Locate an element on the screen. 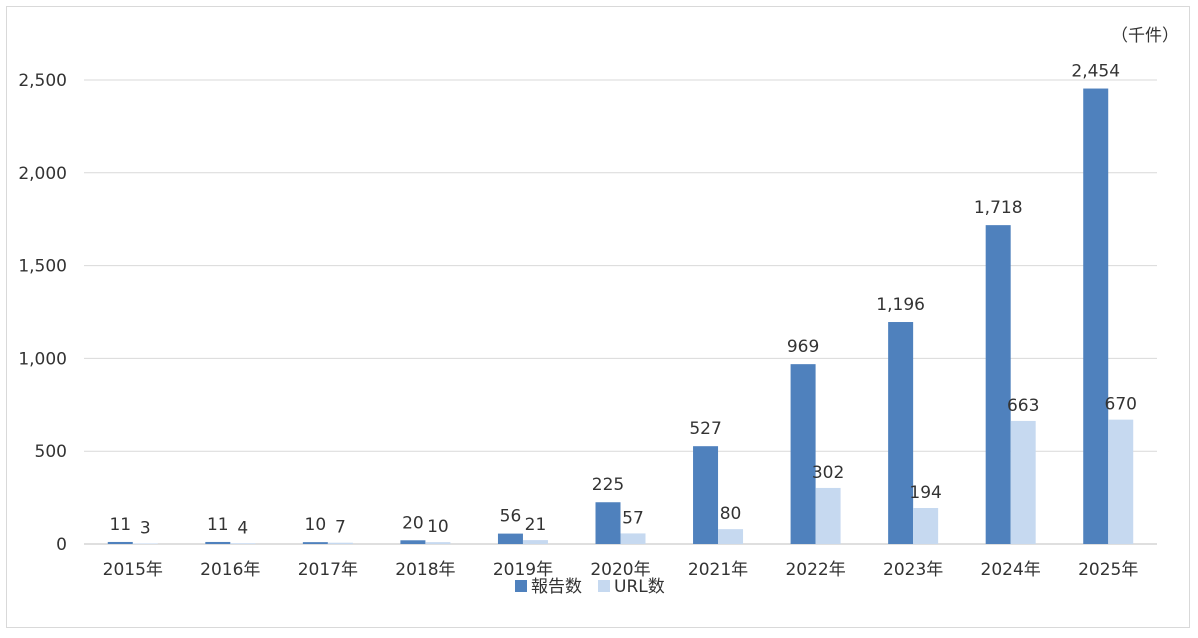 Image resolution: width=1198 pixels, height=638 pixels. data-label: 21 is located at coordinates (536, 525).